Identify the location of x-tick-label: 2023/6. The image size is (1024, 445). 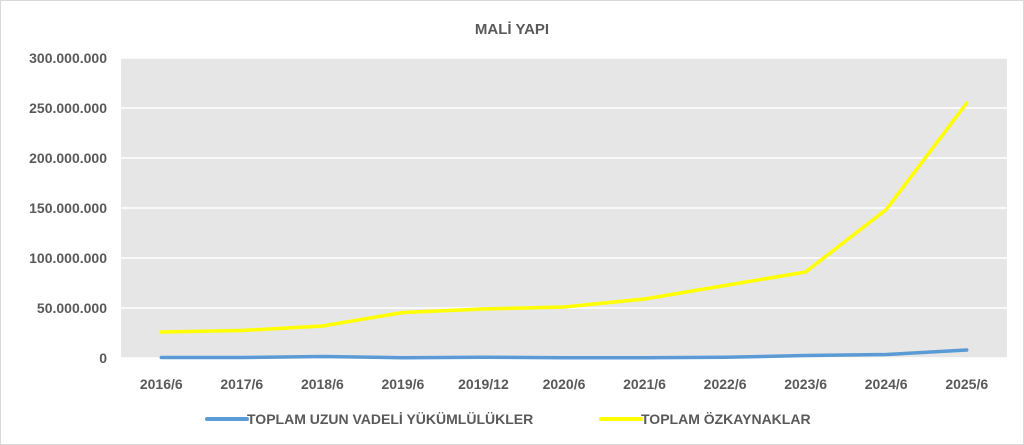
(805, 384).